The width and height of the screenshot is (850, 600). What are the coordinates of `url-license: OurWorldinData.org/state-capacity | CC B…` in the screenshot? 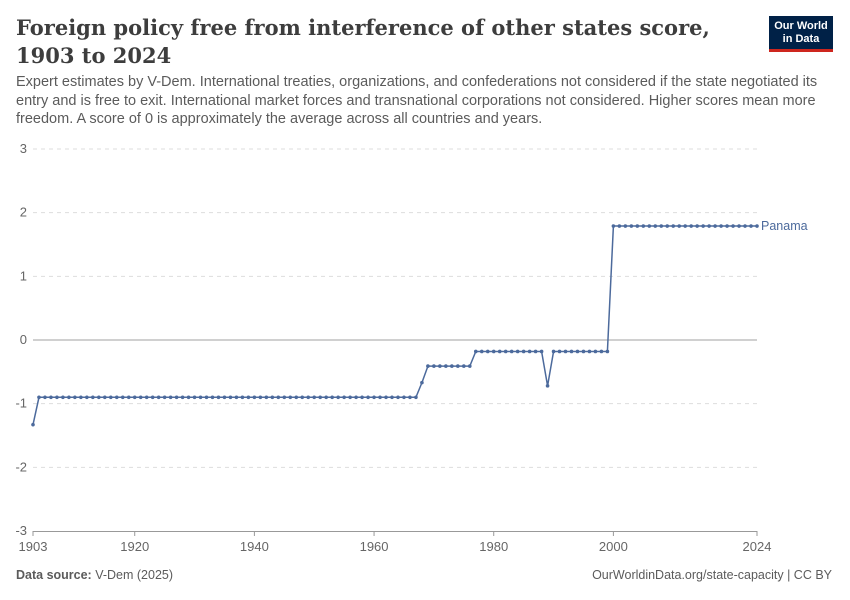 It's located at (712, 575).